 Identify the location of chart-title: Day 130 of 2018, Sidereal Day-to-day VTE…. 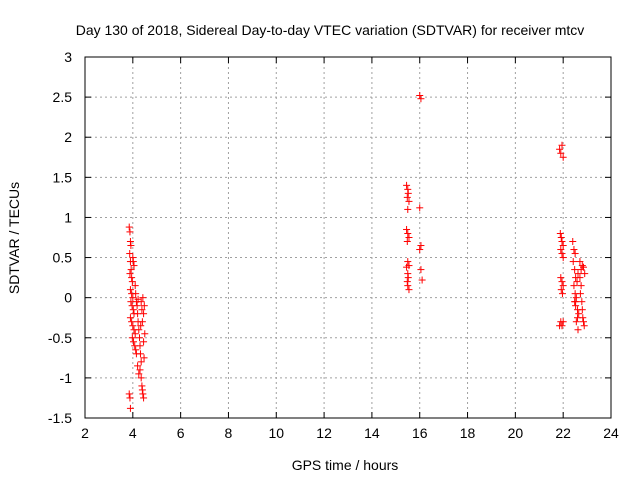
(330, 30).